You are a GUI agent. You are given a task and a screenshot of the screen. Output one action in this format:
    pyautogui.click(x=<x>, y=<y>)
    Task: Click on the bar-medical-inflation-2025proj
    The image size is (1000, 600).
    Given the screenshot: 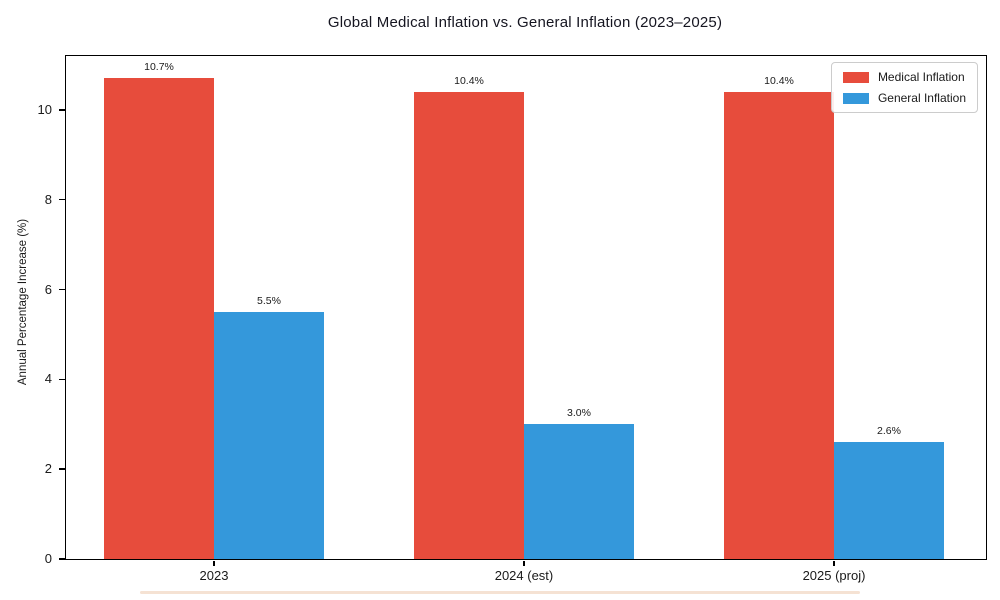 What is the action you would take?
    pyautogui.click(x=779, y=325)
    